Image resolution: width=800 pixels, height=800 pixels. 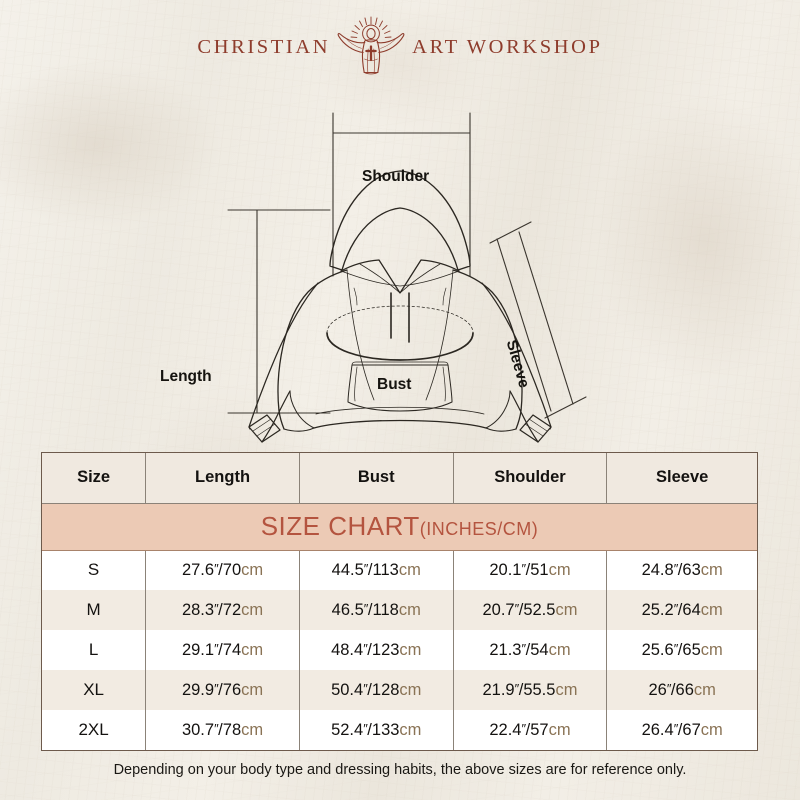 I want to click on value-inches: 52.4, so click(x=347, y=729).